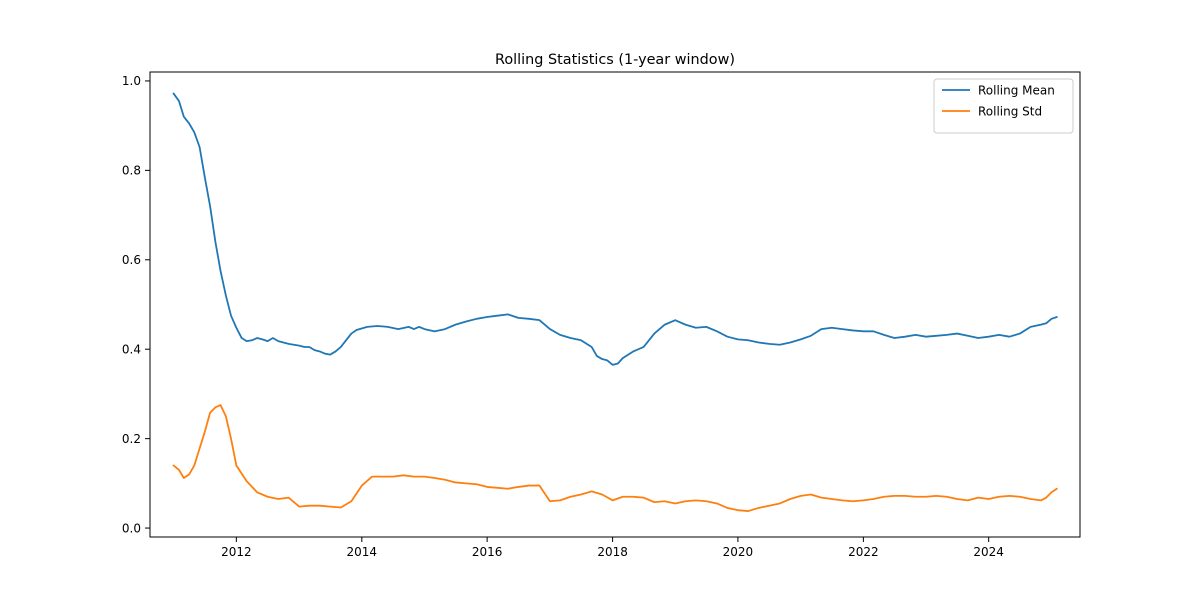 Image resolution: width=1200 pixels, height=600 pixels. What do you see at coordinates (487, 552) in the screenshot?
I see `x-tick-label: 2016` at bounding box center [487, 552].